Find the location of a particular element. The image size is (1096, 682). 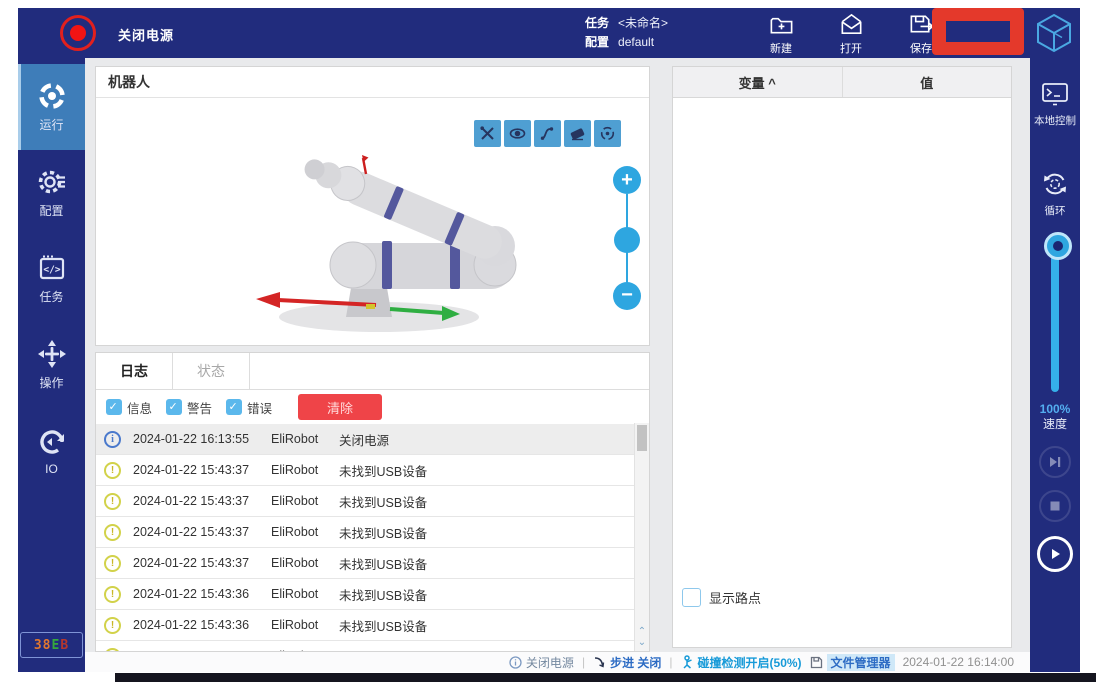

play-button is located at coordinates (1055, 554).